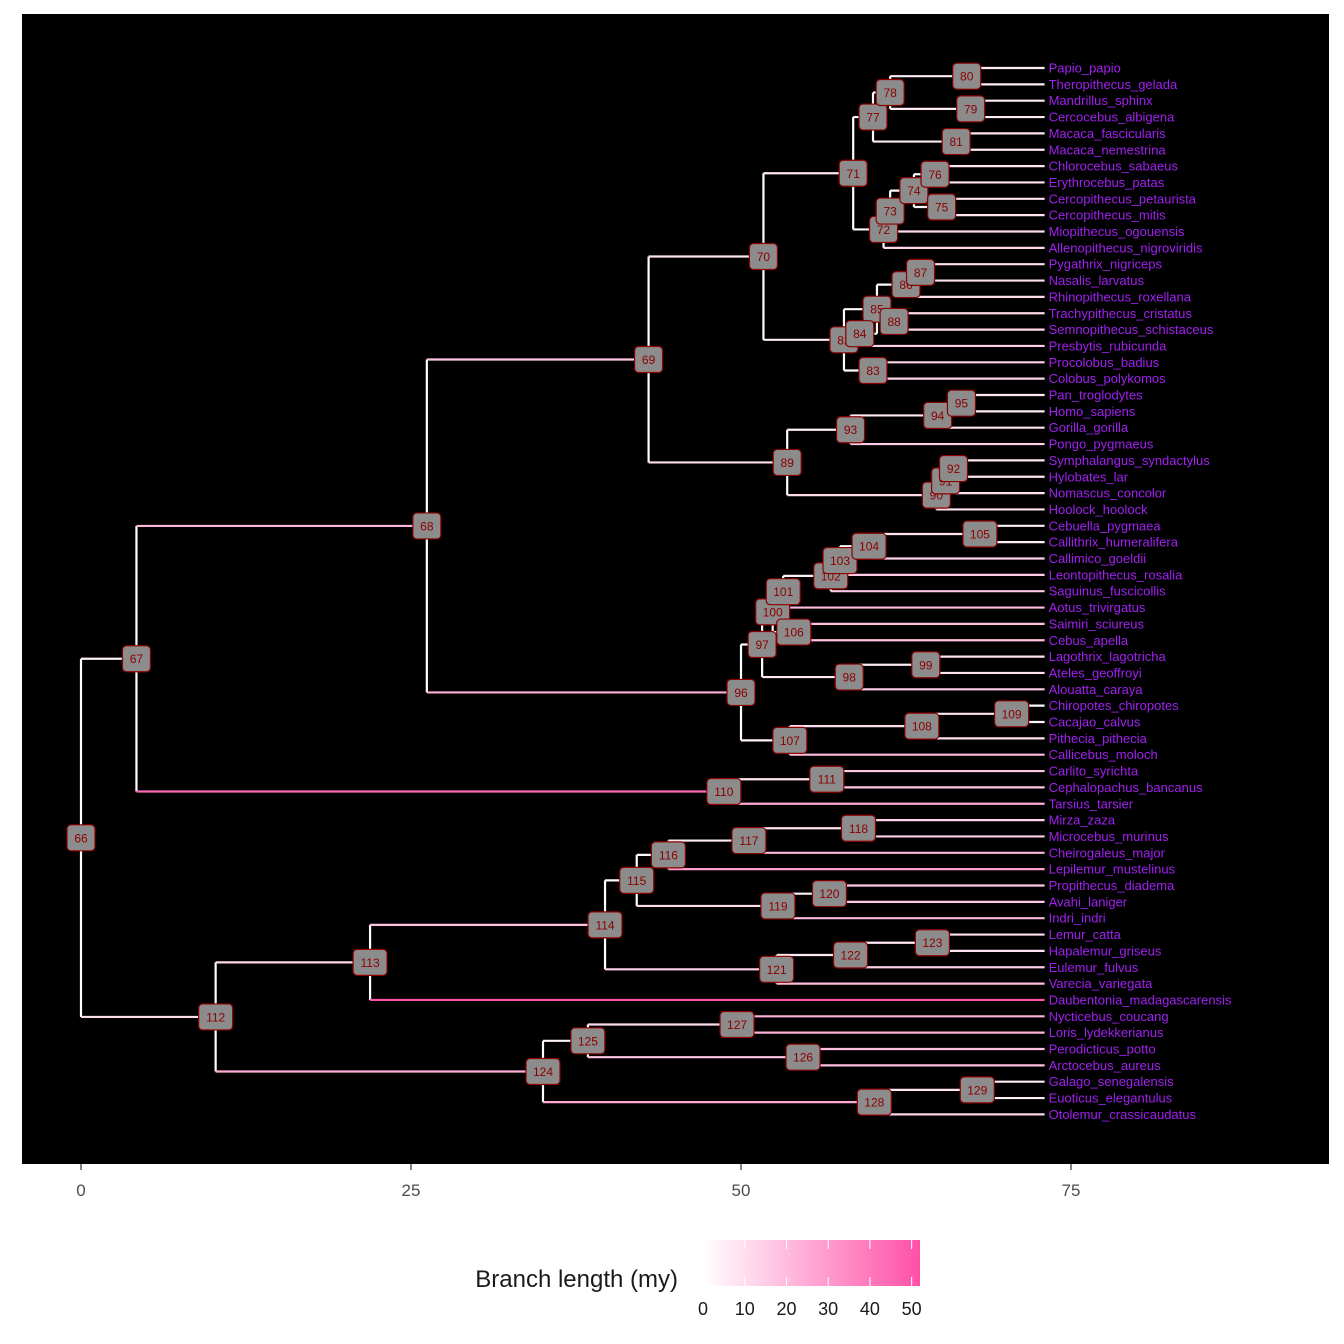 The image size is (1344, 1344). What do you see at coordinates (926, 665) in the screenshot?
I see `node-label-99: 99` at bounding box center [926, 665].